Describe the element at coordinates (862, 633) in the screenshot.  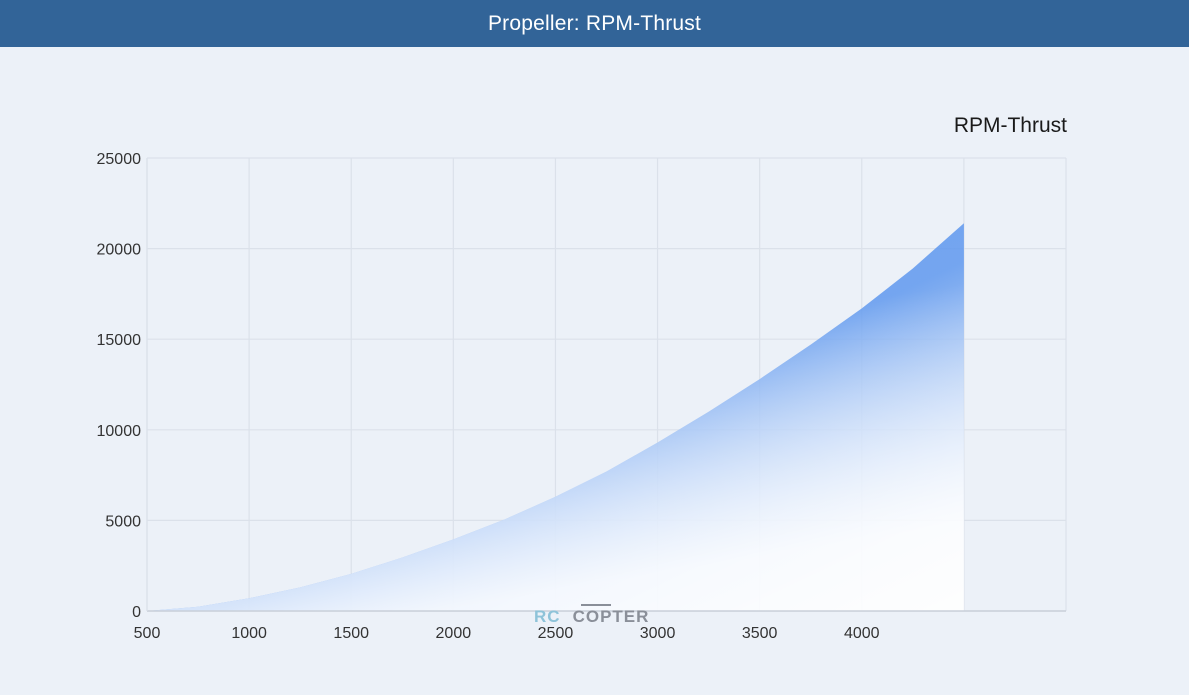
I see `x-tick-label: 4000` at that location.